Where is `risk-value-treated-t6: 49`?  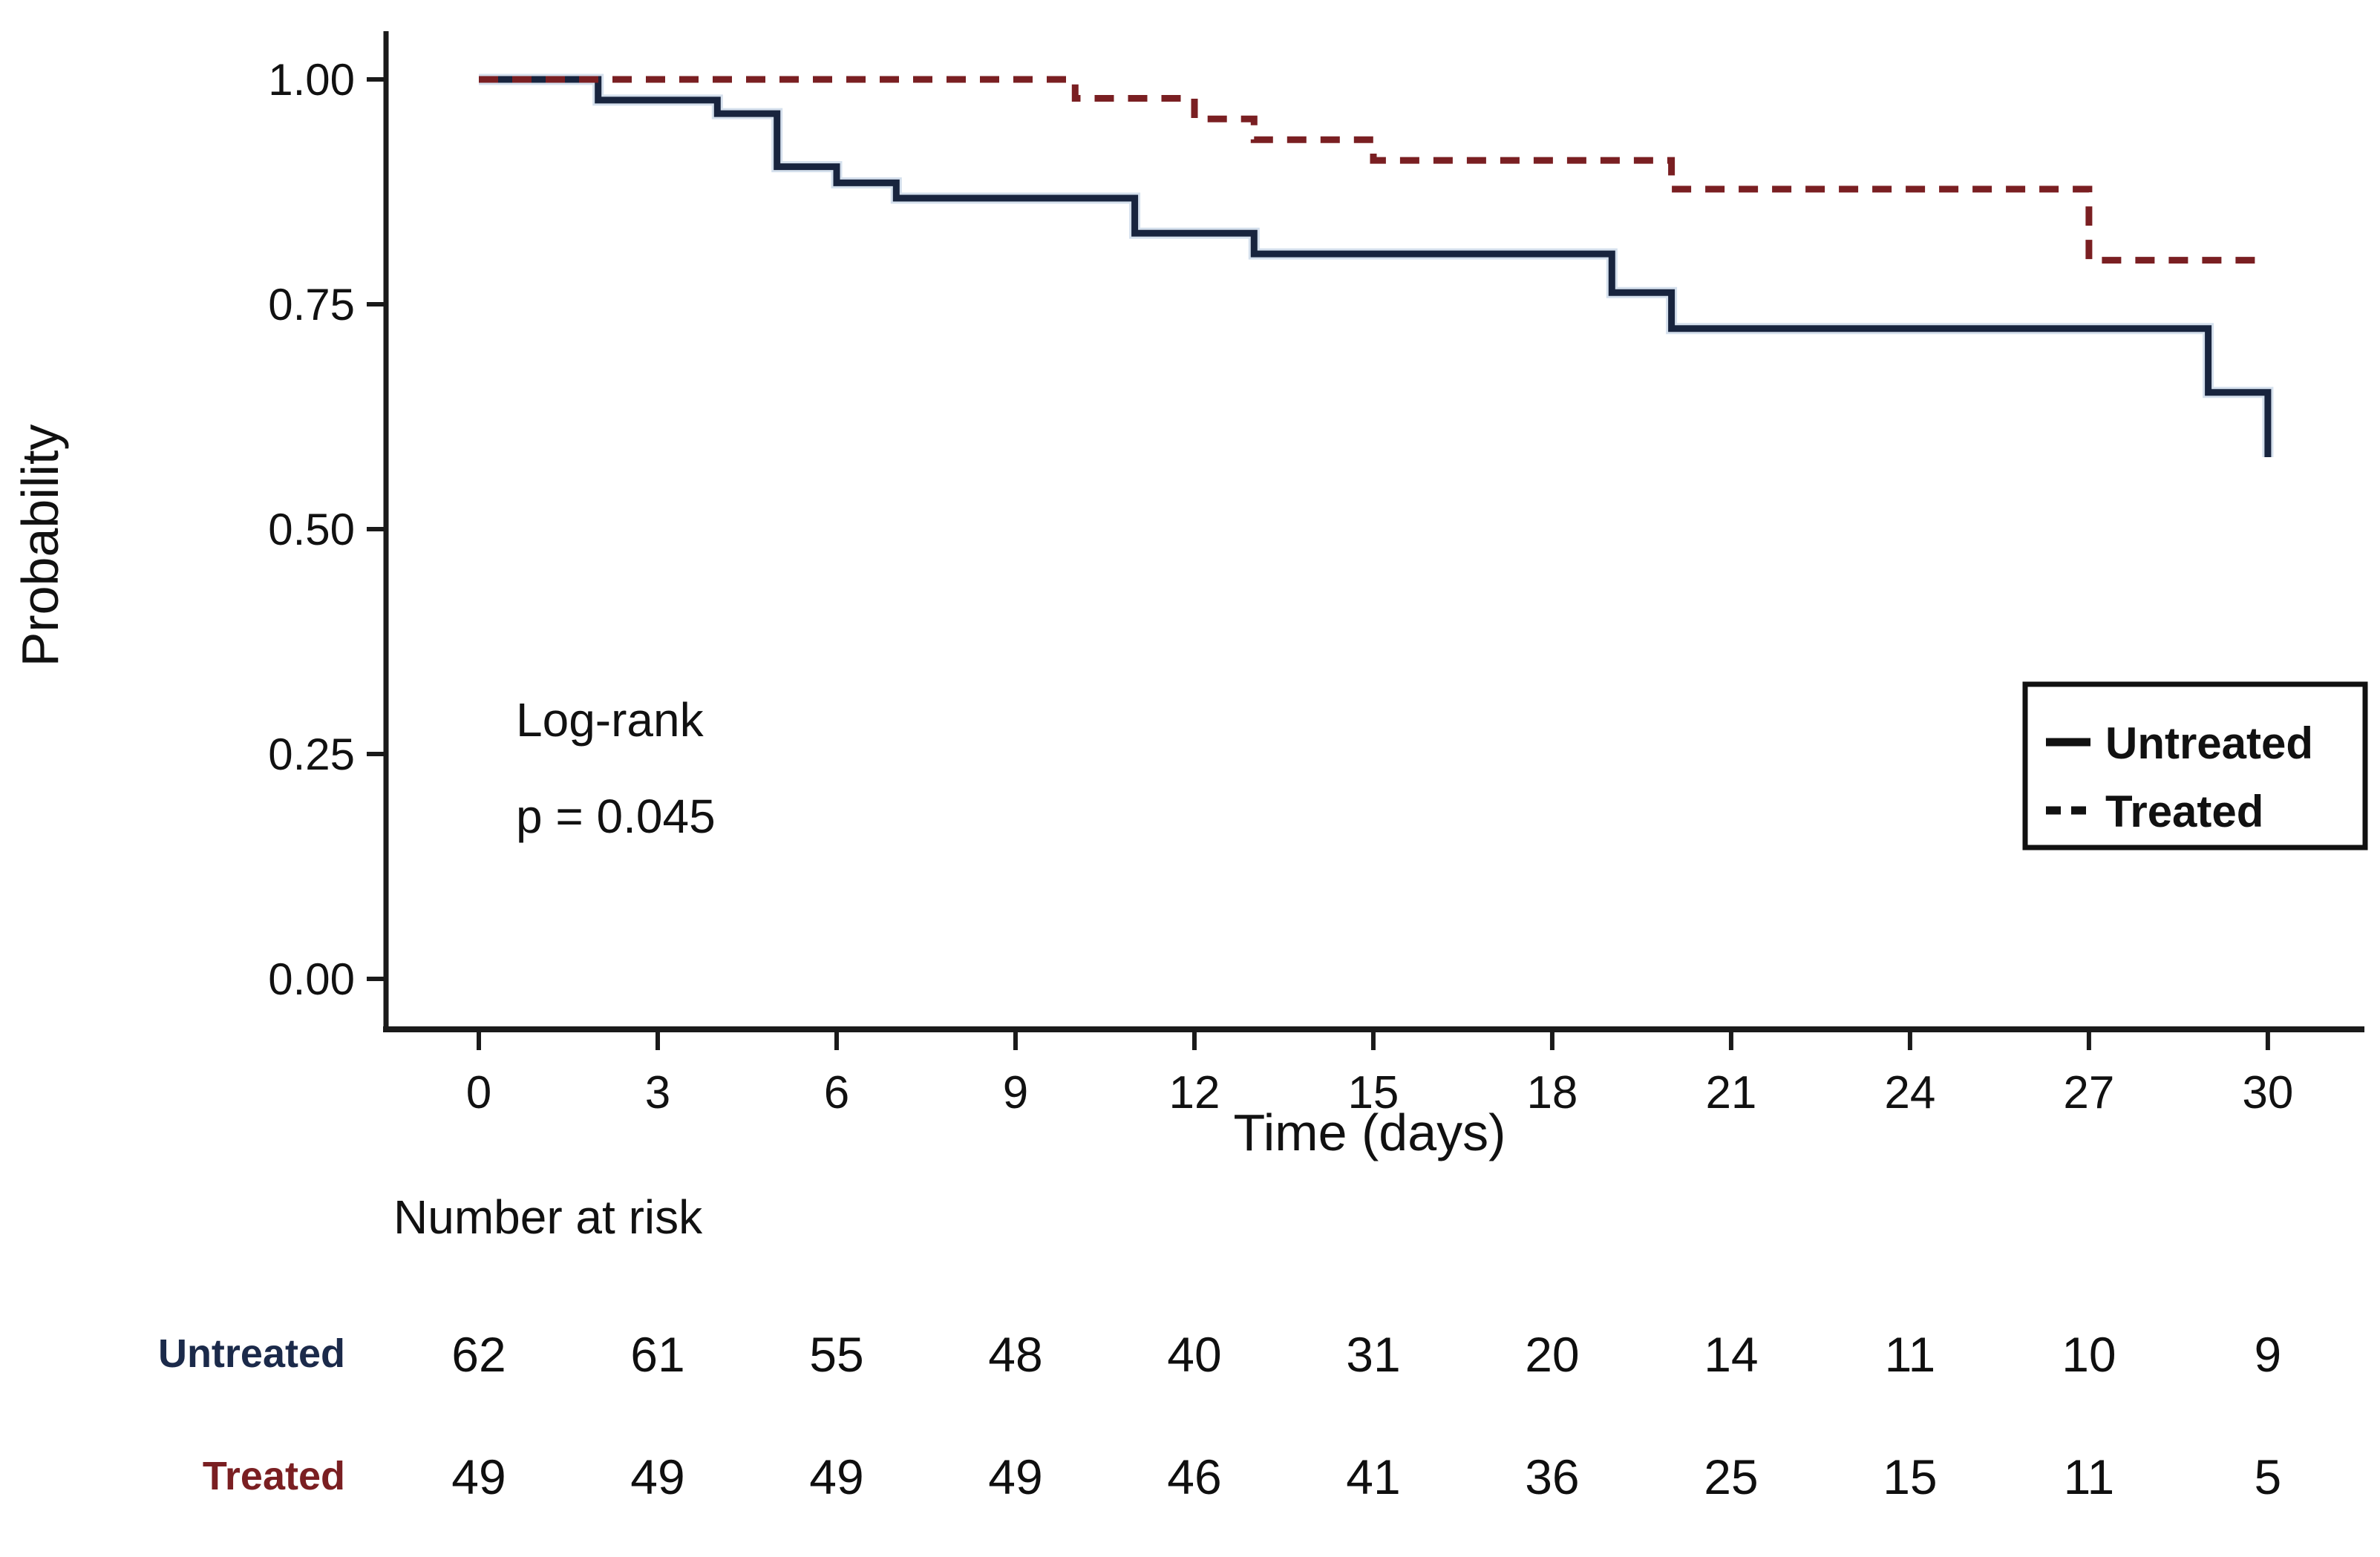 risk-value-treated-t6: 49 is located at coordinates (836, 1476).